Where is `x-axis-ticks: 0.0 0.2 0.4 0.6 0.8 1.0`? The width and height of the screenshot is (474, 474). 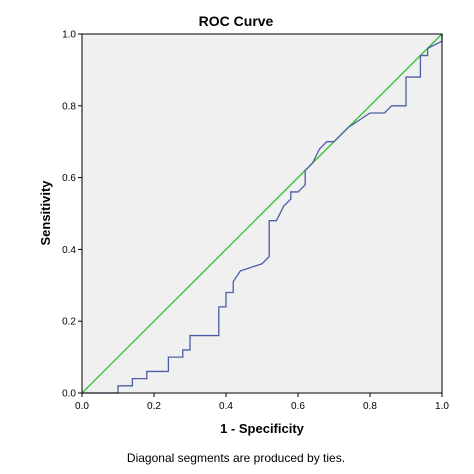
x-axis-ticks: 0.0 0.2 0.4 0.6 0.8 1.0 is located at coordinates (262, 402).